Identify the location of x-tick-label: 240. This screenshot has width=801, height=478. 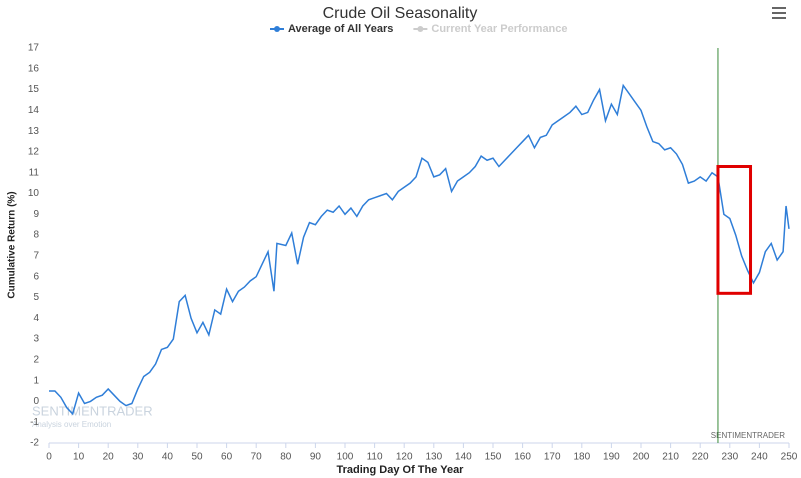
(759, 457).